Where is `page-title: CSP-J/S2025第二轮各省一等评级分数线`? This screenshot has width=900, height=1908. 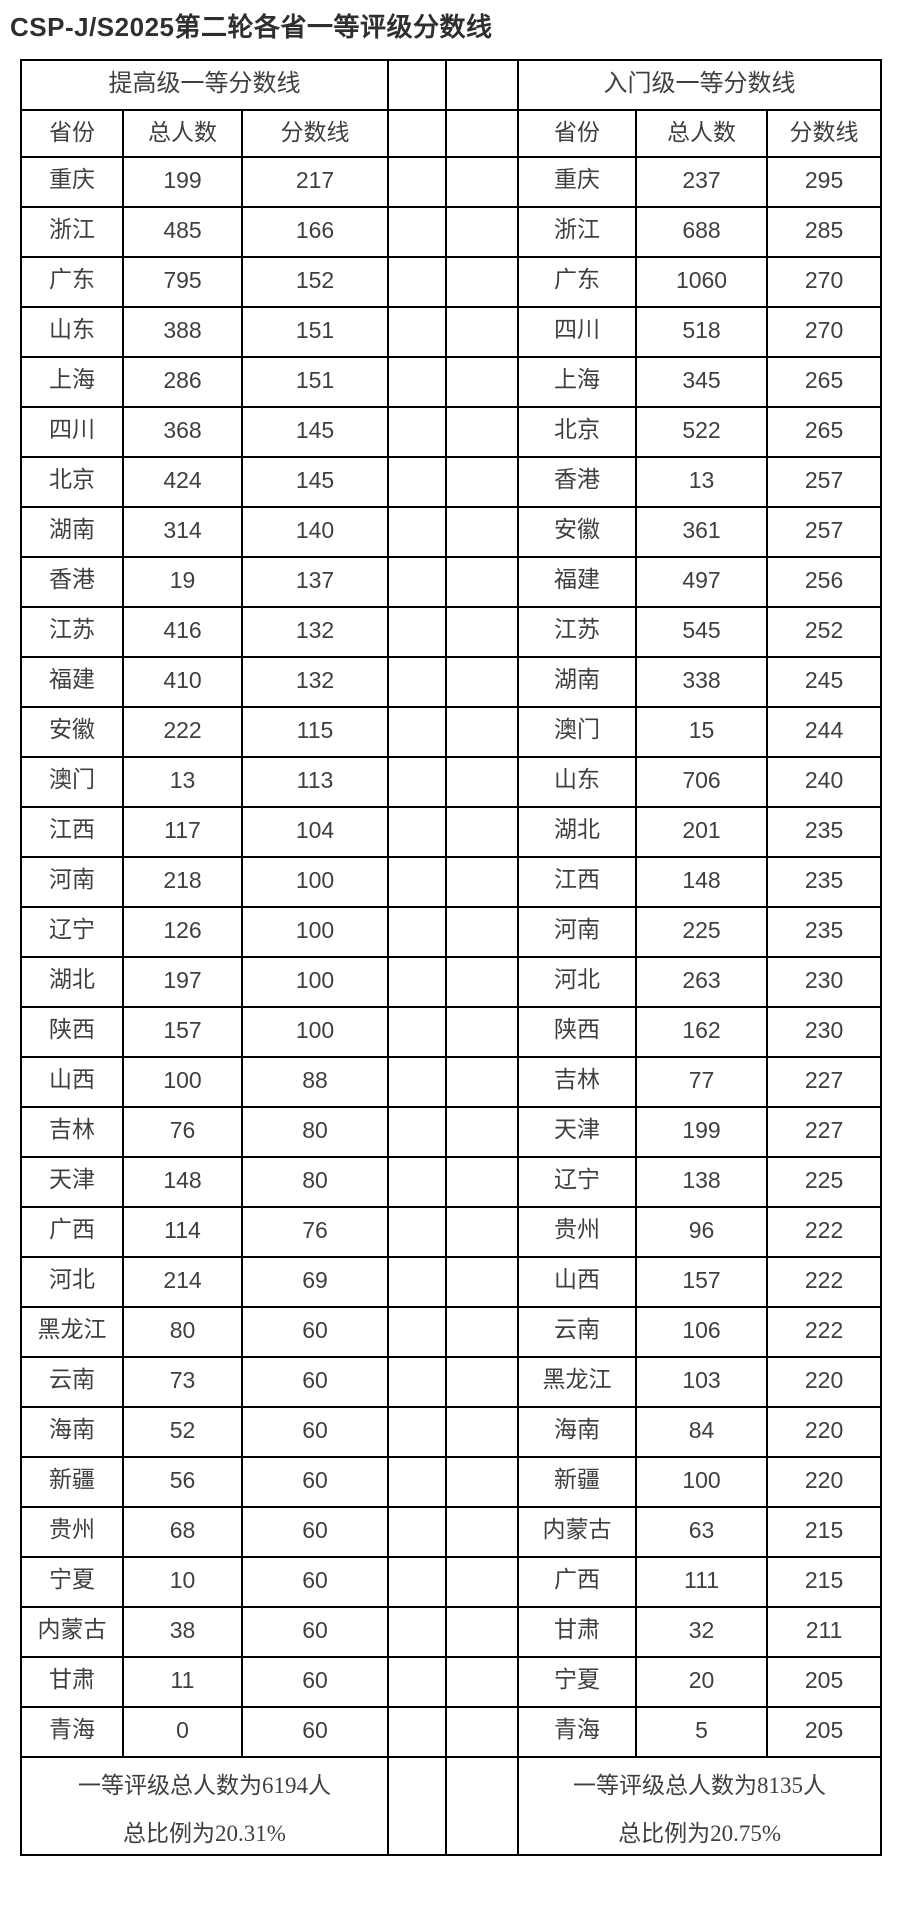 page-title: CSP-J/S2025第二轮各省一等评级分数线 is located at coordinates (251, 27).